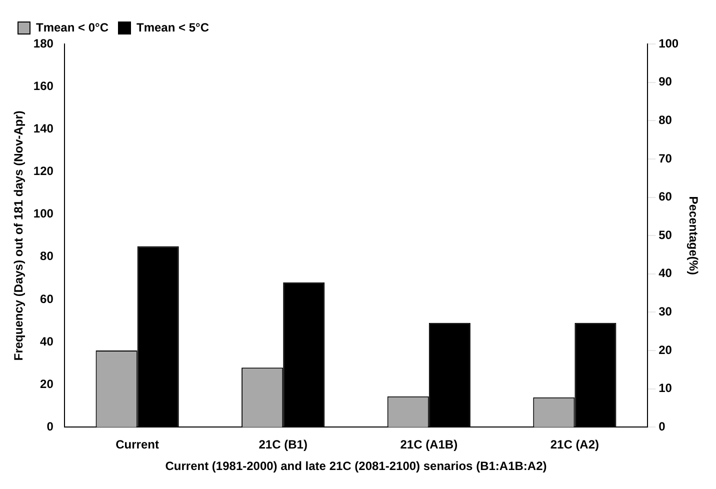  Describe the element at coordinates (665, 119) in the screenshot. I see `y2-tick-label: 80` at that location.